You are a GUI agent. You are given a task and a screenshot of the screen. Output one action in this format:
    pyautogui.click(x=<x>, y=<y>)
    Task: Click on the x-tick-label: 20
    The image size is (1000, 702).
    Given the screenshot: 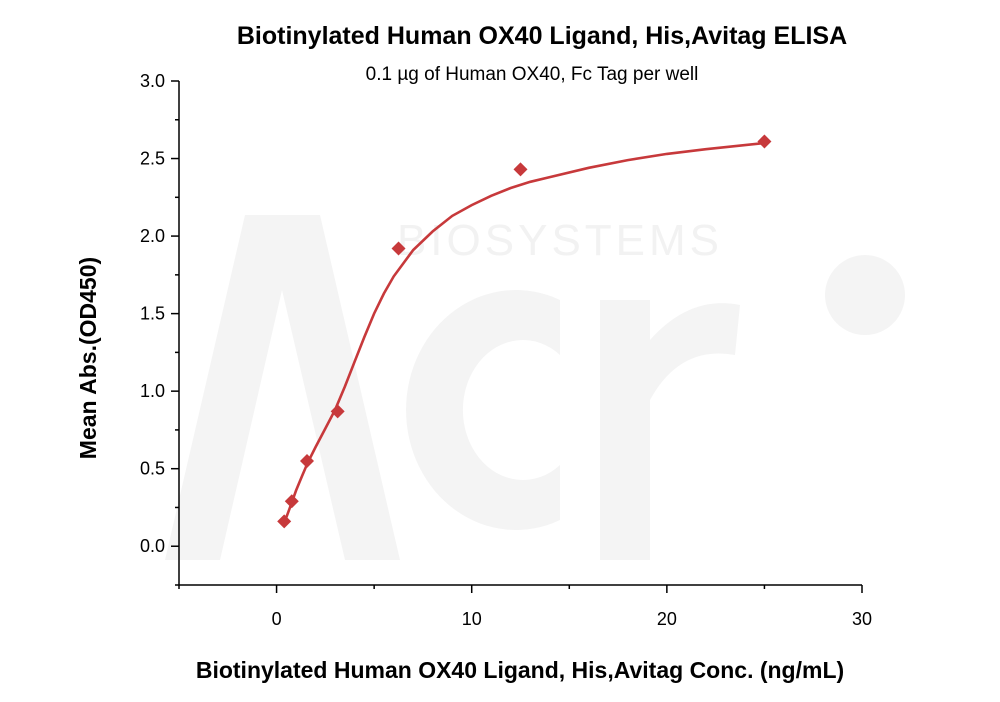 What is the action you would take?
    pyautogui.click(x=667, y=619)
    